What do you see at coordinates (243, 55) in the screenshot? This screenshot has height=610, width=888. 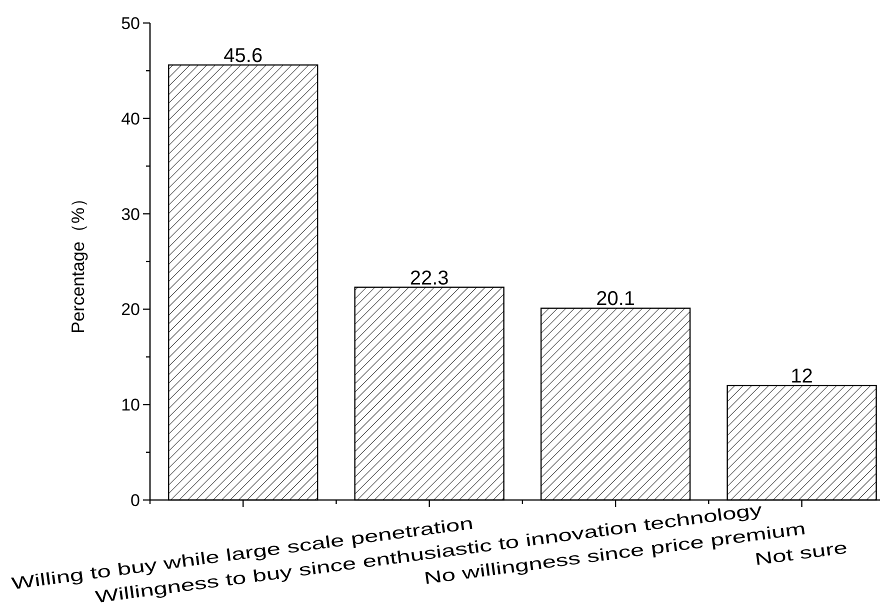 I see `data-label: 45.6` at bounding box center [243, 55].